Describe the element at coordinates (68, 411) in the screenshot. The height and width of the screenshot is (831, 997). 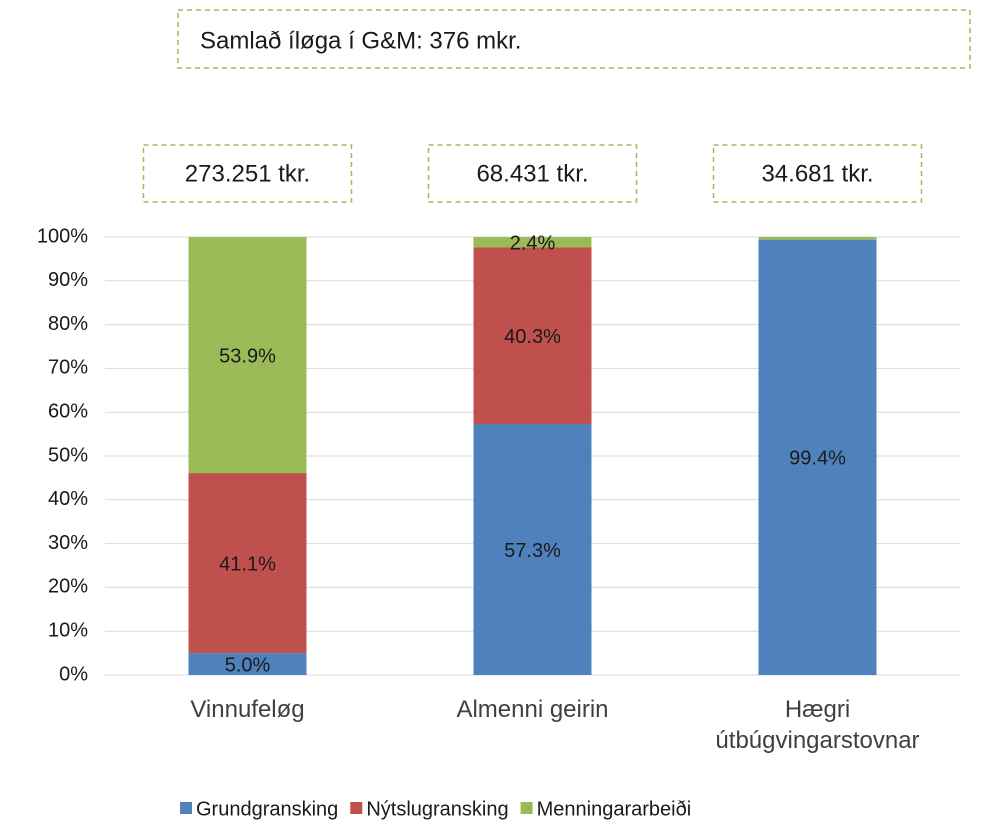
I see `y-tick-label: 60%` at that location.